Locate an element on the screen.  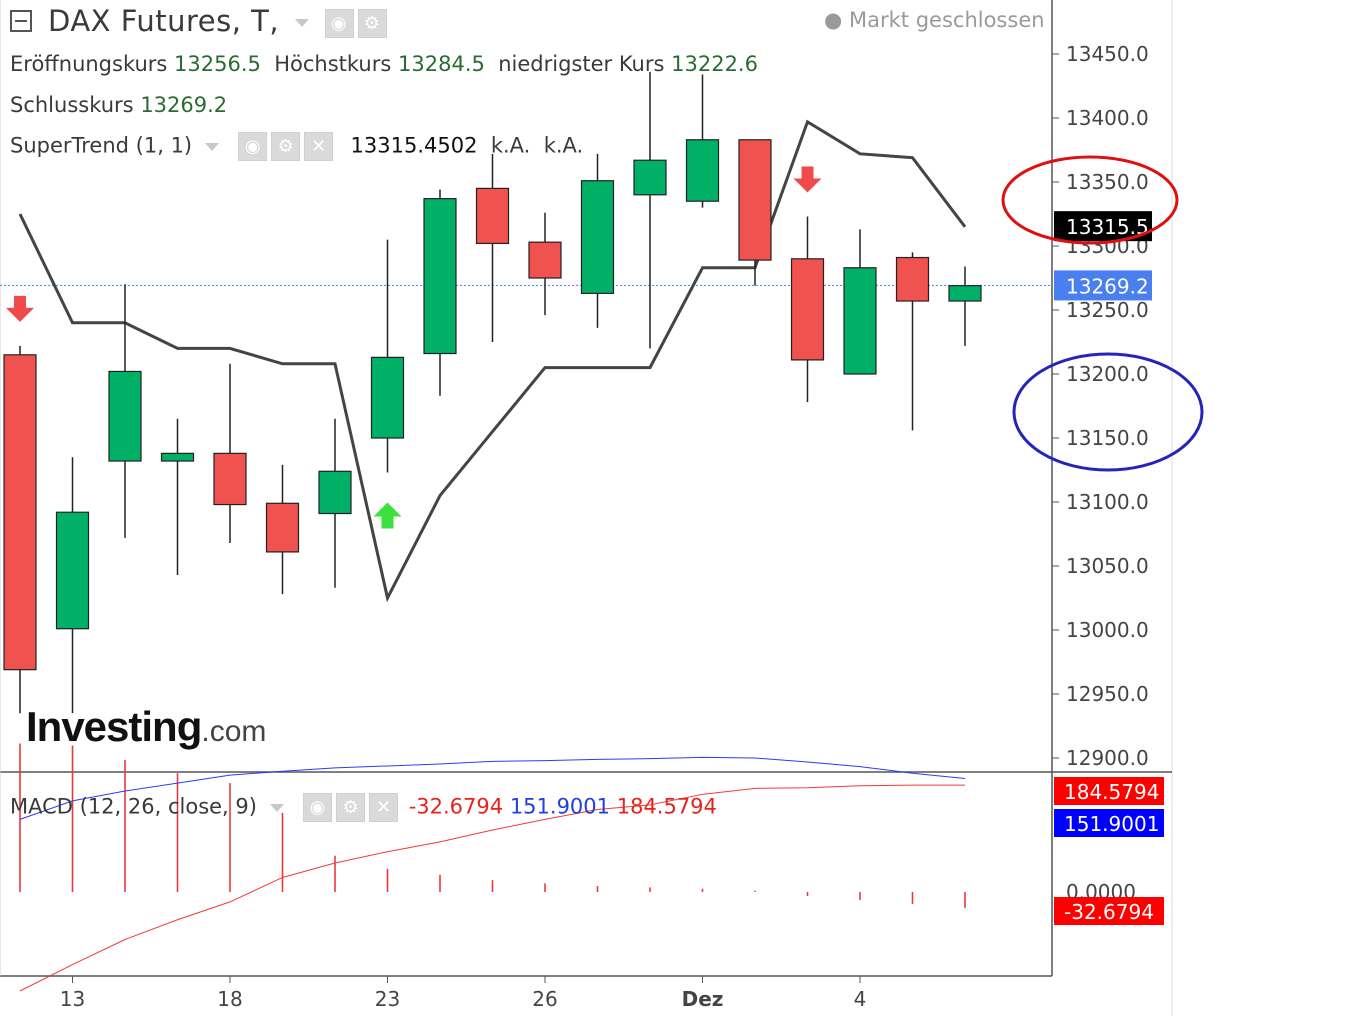
y-tick-label: 13200.0 is located at coordinates (1107, 374).